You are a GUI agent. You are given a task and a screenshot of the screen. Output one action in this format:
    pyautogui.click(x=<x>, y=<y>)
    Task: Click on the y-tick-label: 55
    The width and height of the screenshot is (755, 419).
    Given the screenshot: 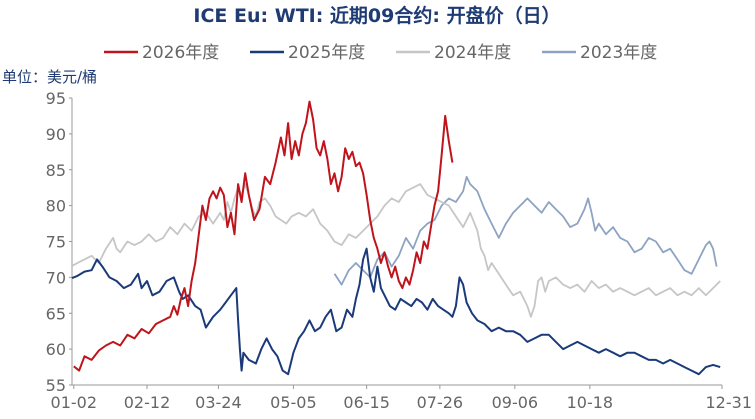 What is the action you would take?
    pyautogui.click(x=56, y=385)
    